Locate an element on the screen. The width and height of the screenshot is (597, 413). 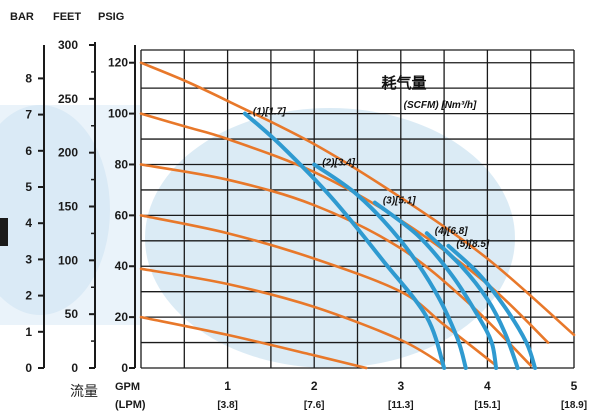
legend-title: 耗气量 is located at coordinates (403, 83).